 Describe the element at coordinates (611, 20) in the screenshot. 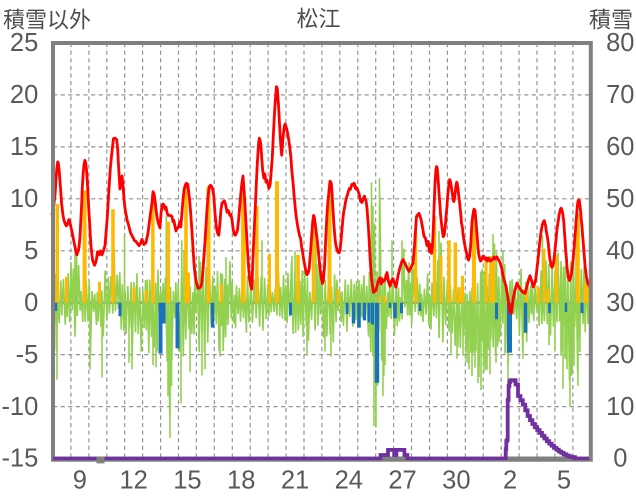

I see `svg-text: 積雪` at that location.